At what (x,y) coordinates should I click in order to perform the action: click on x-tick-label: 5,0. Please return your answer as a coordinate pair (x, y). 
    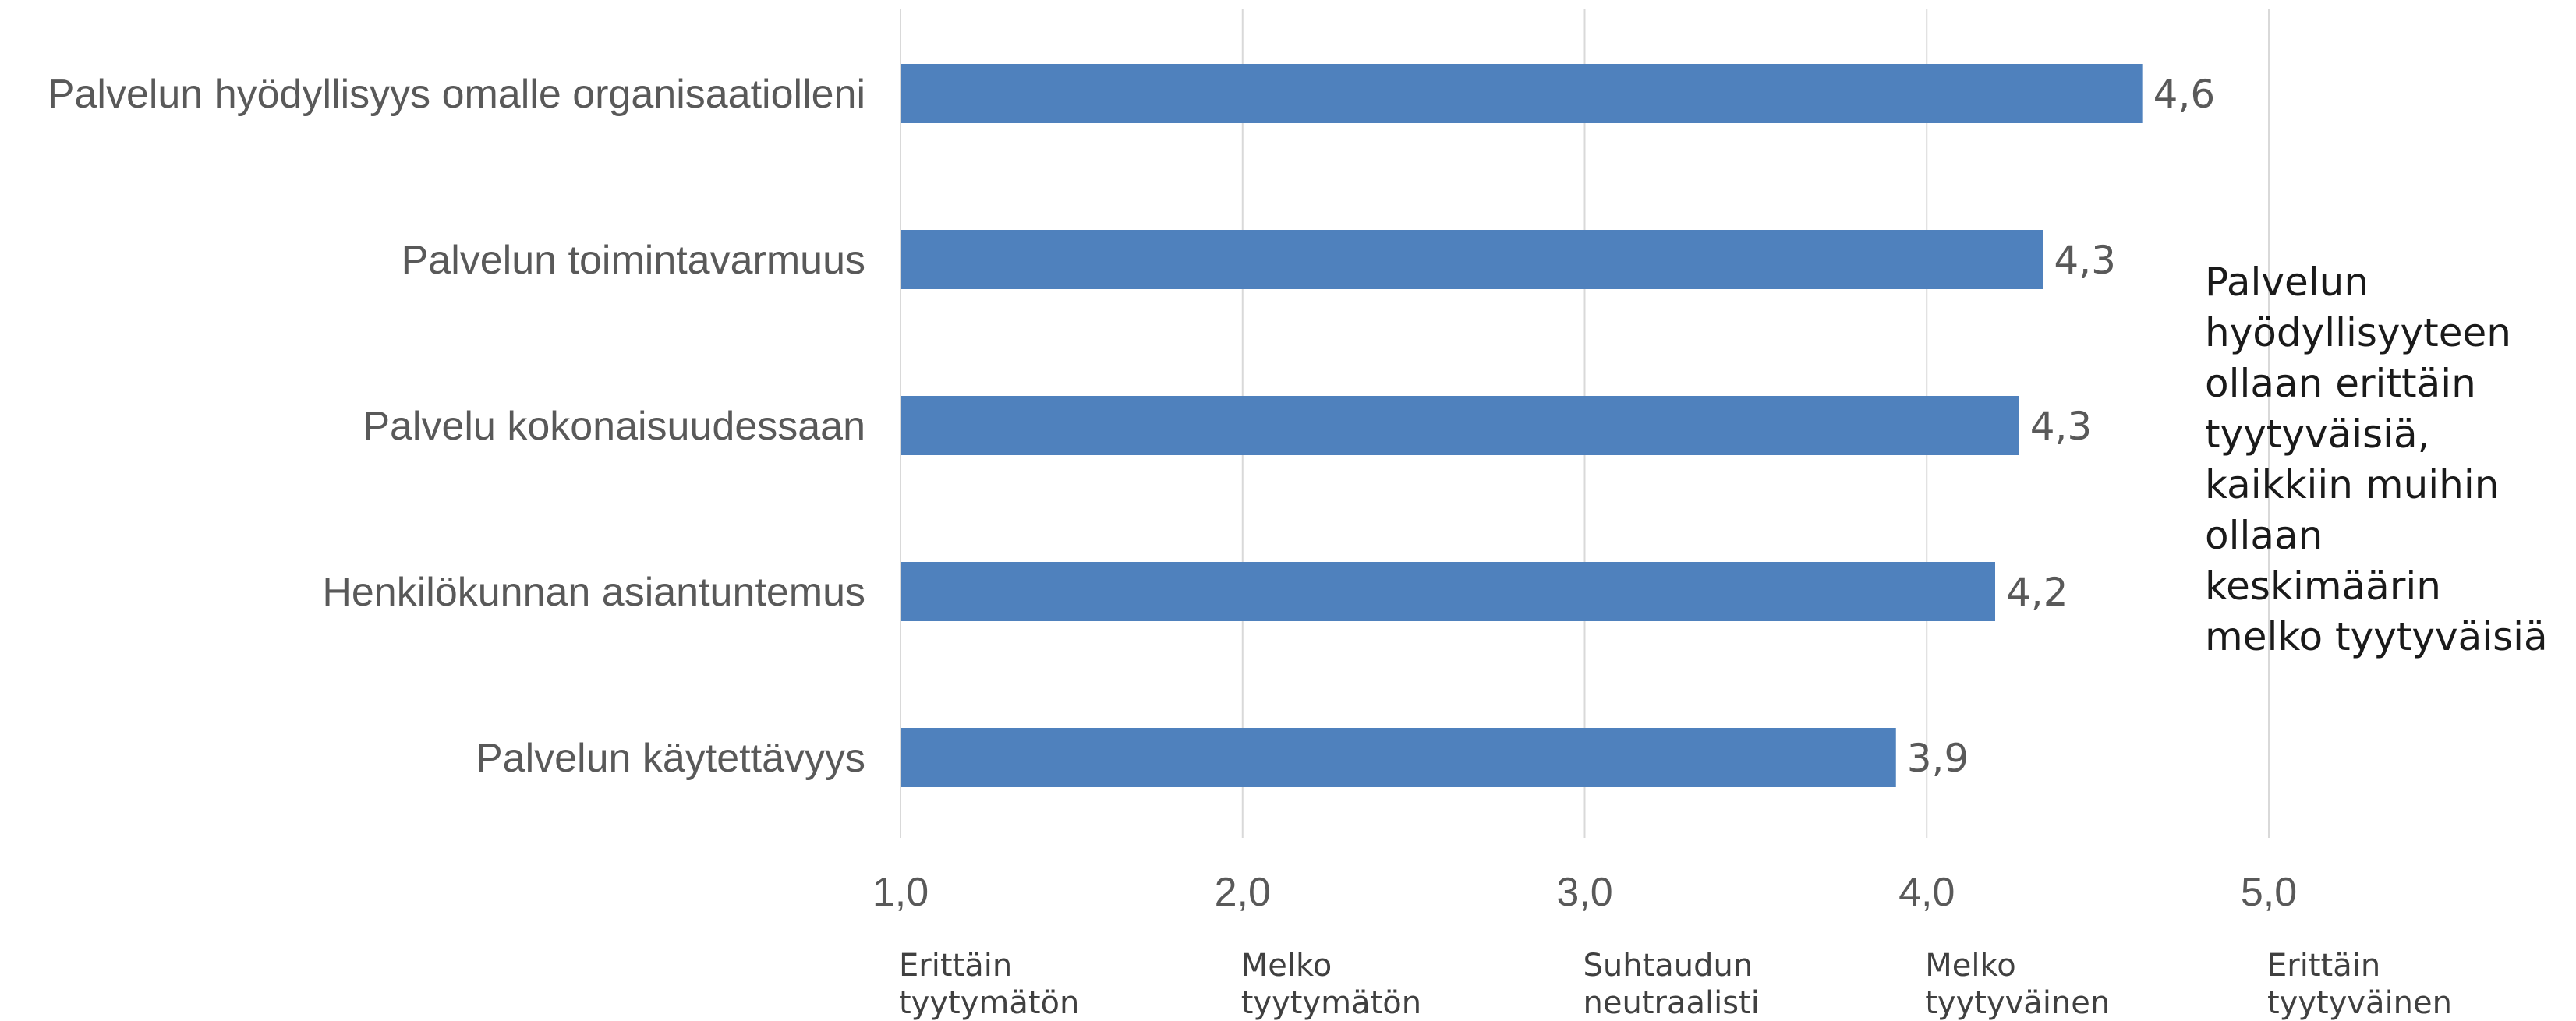
    Looking at the image, I should click on (2269, 892).